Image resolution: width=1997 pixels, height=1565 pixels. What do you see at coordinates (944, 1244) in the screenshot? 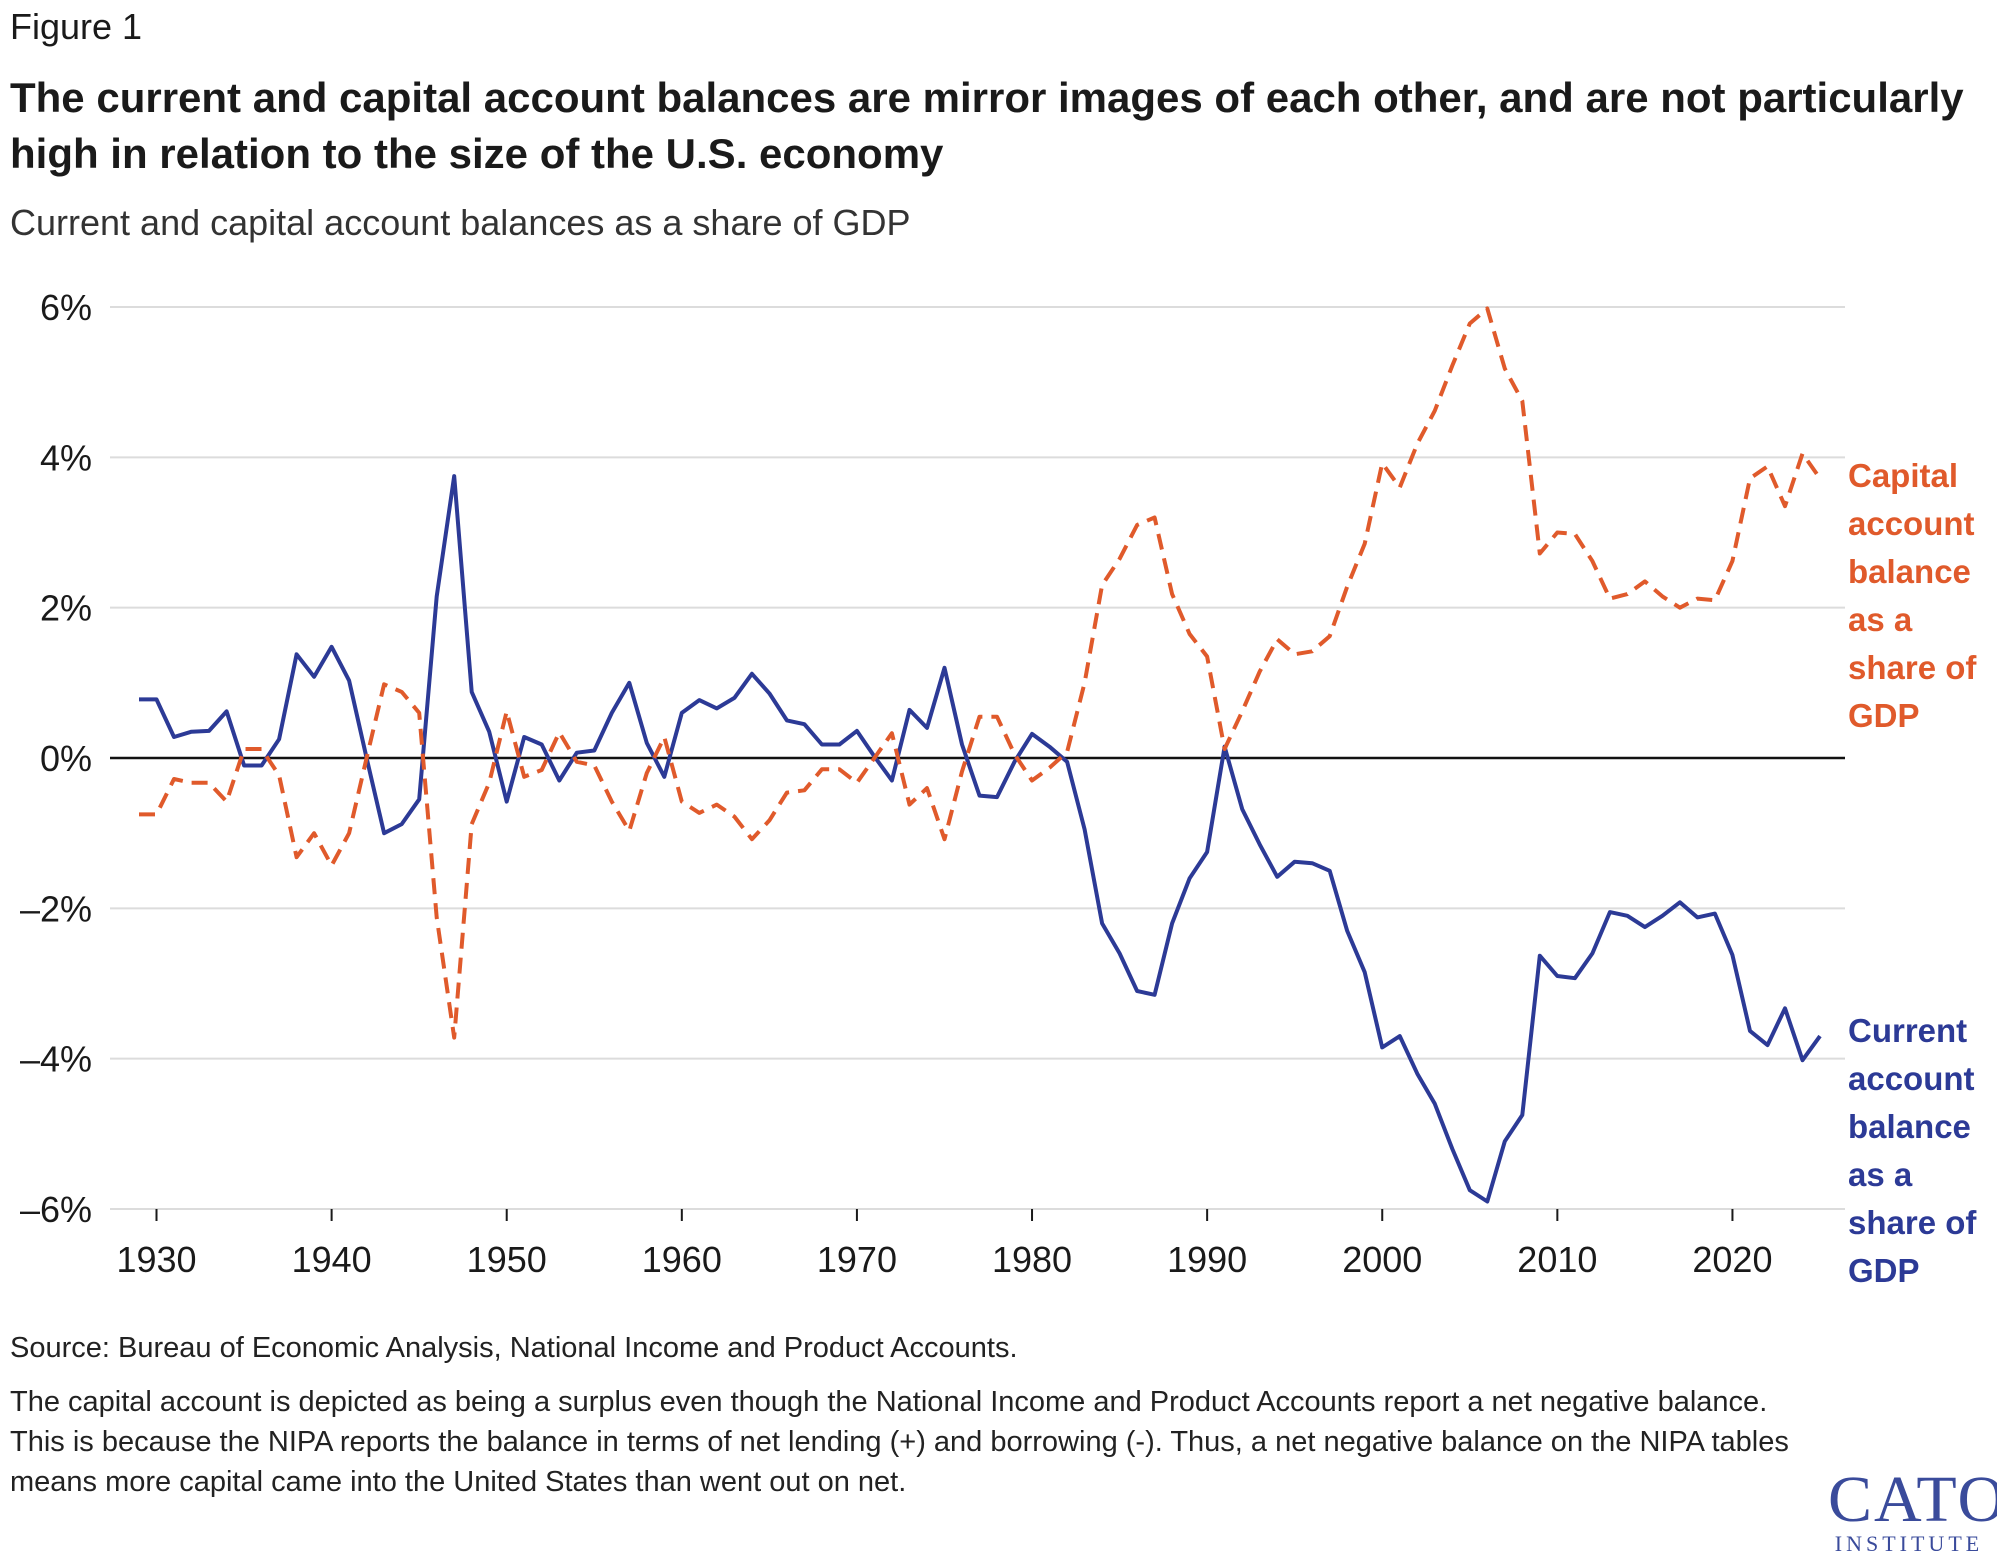
I see `x-axis-ticks: 1930 1940 1950 1960 1970 1980 1990 2000 2010 2020` at bounding box center [944, 1244].